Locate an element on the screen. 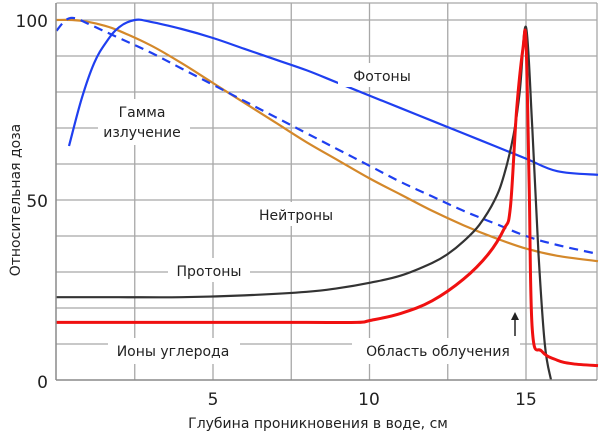  x-tick-5: 5 is located at coordinates (213, 400).